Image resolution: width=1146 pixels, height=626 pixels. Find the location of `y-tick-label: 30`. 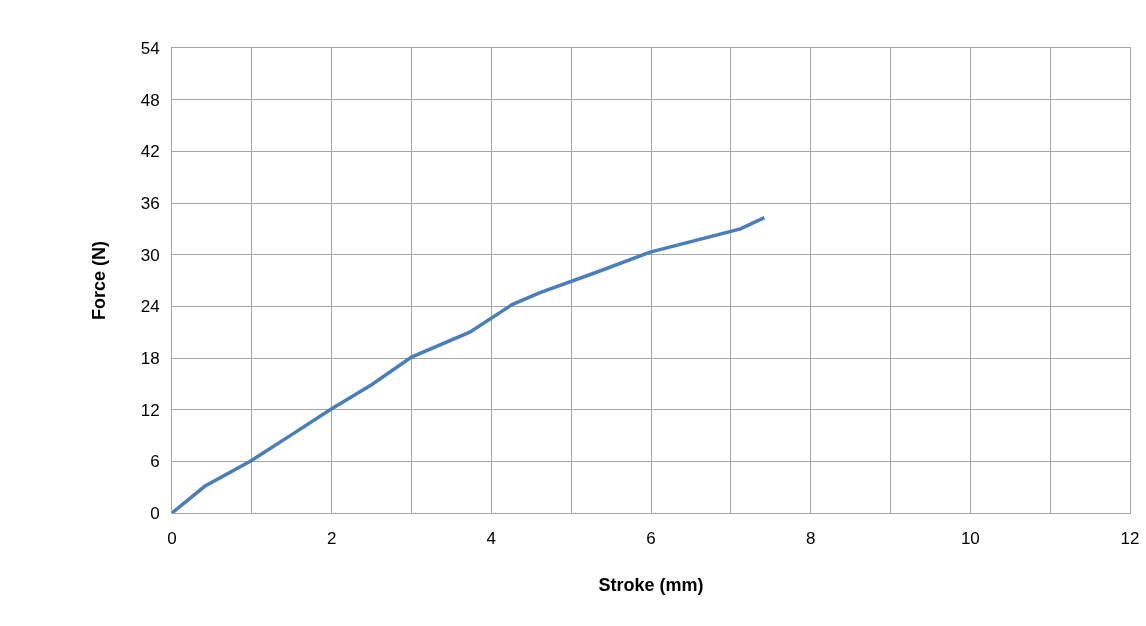

y-tick-label: 30 is located at coordinates (150, 255).